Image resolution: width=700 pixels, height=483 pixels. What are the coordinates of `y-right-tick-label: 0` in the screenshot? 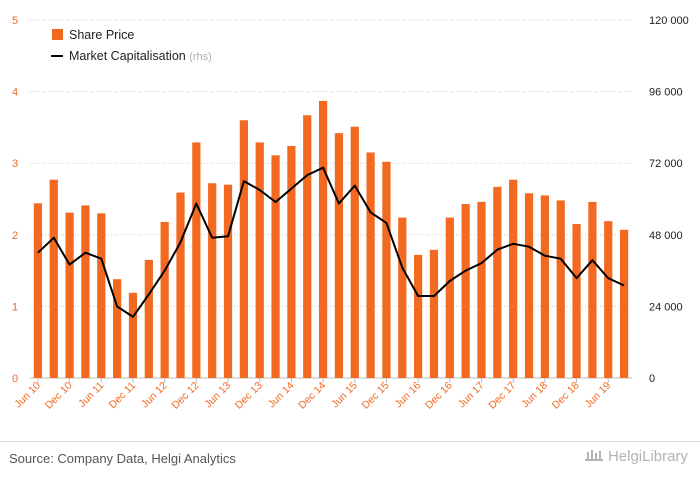 It's located at (652, 379).